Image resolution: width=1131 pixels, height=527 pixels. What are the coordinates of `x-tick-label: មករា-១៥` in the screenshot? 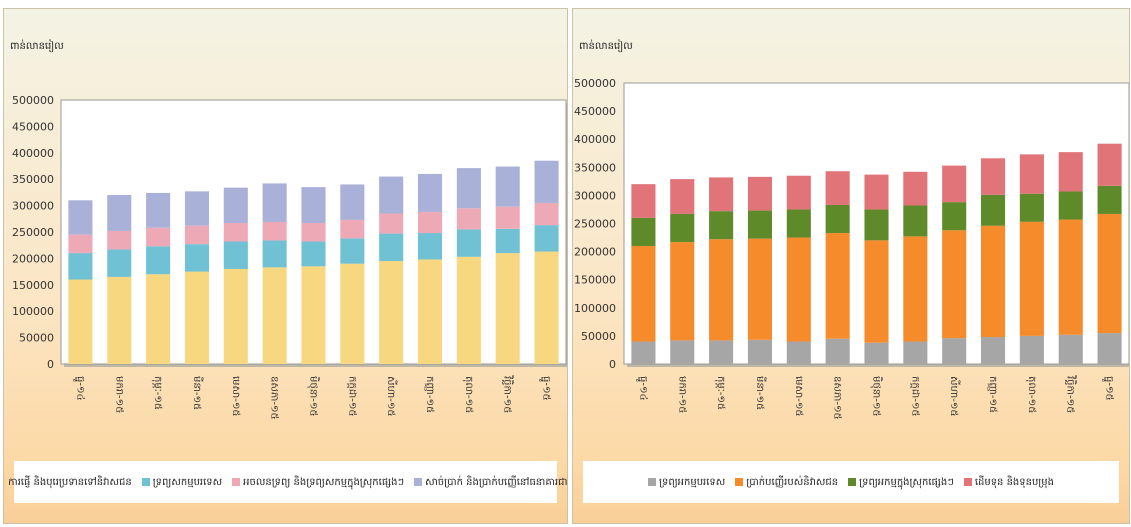 It's located at (681, 394).